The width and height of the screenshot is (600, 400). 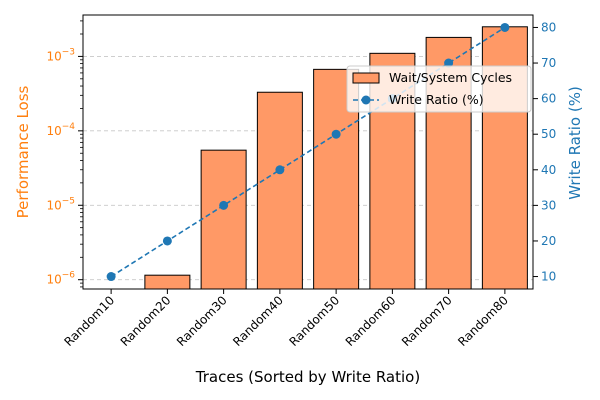 I want to click on left-axis: 10⁻⁶ 10⁻⁵ 10⁻⁴ 10⁻³, so click(x=64, y=154).